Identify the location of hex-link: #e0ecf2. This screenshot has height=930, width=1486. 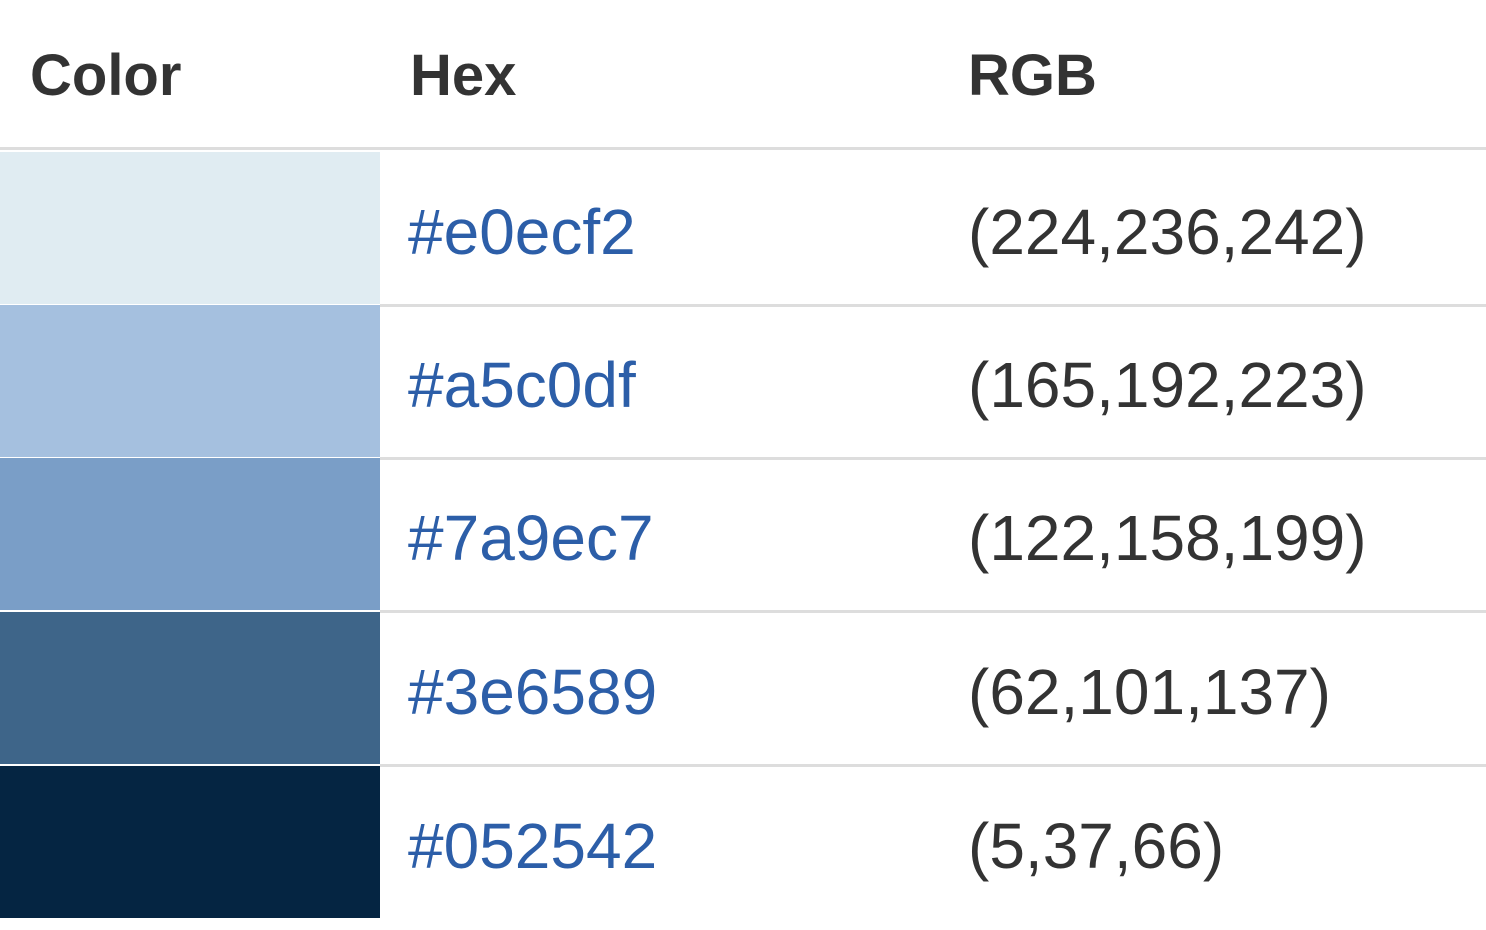
(522, 232).